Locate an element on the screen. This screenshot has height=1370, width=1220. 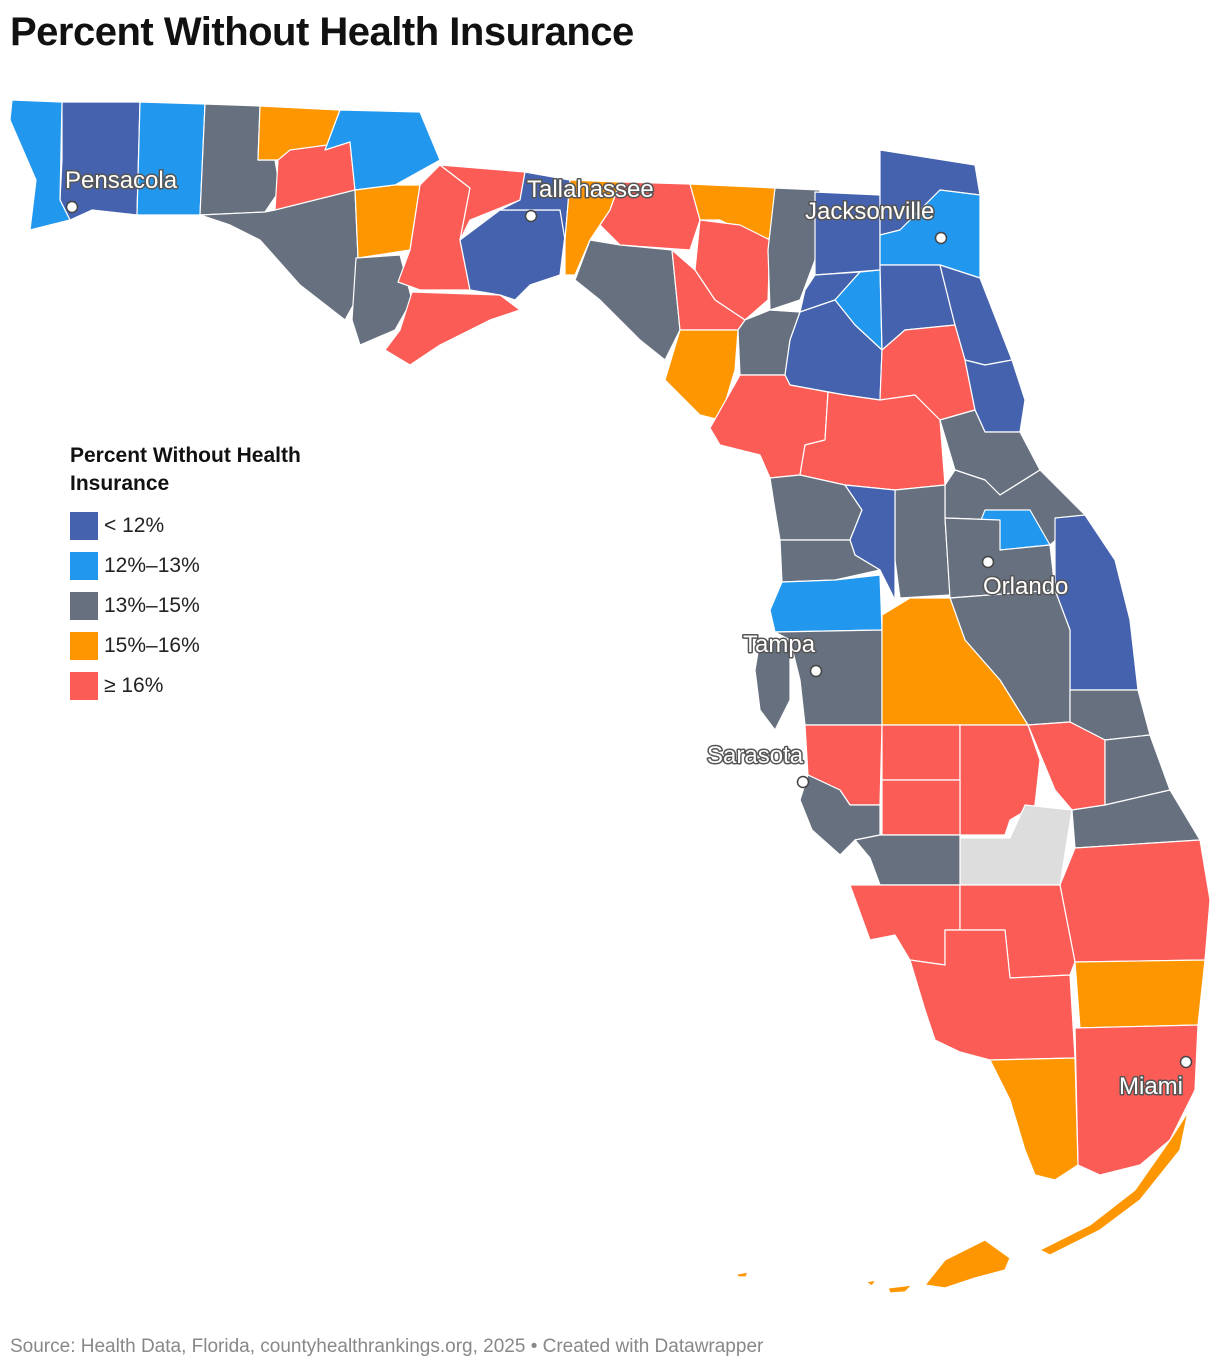
county-liberty is located at coordinates (512, 255).